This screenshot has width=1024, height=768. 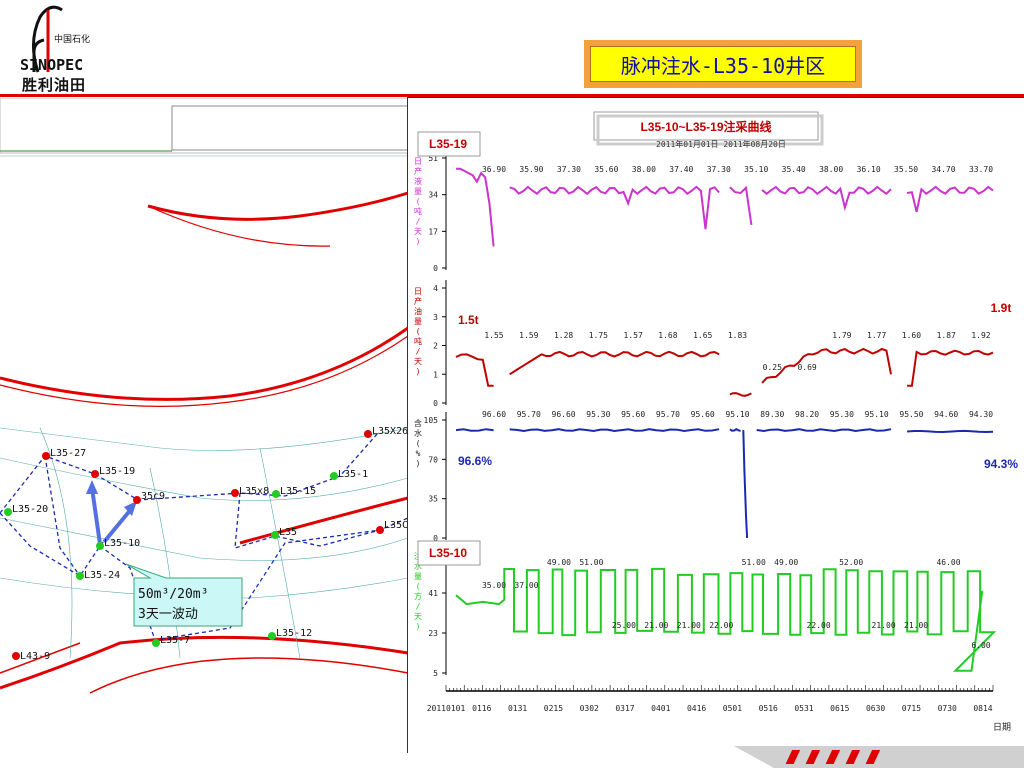 I want to click on data-label: 38.00, so click(x=644, y=169).